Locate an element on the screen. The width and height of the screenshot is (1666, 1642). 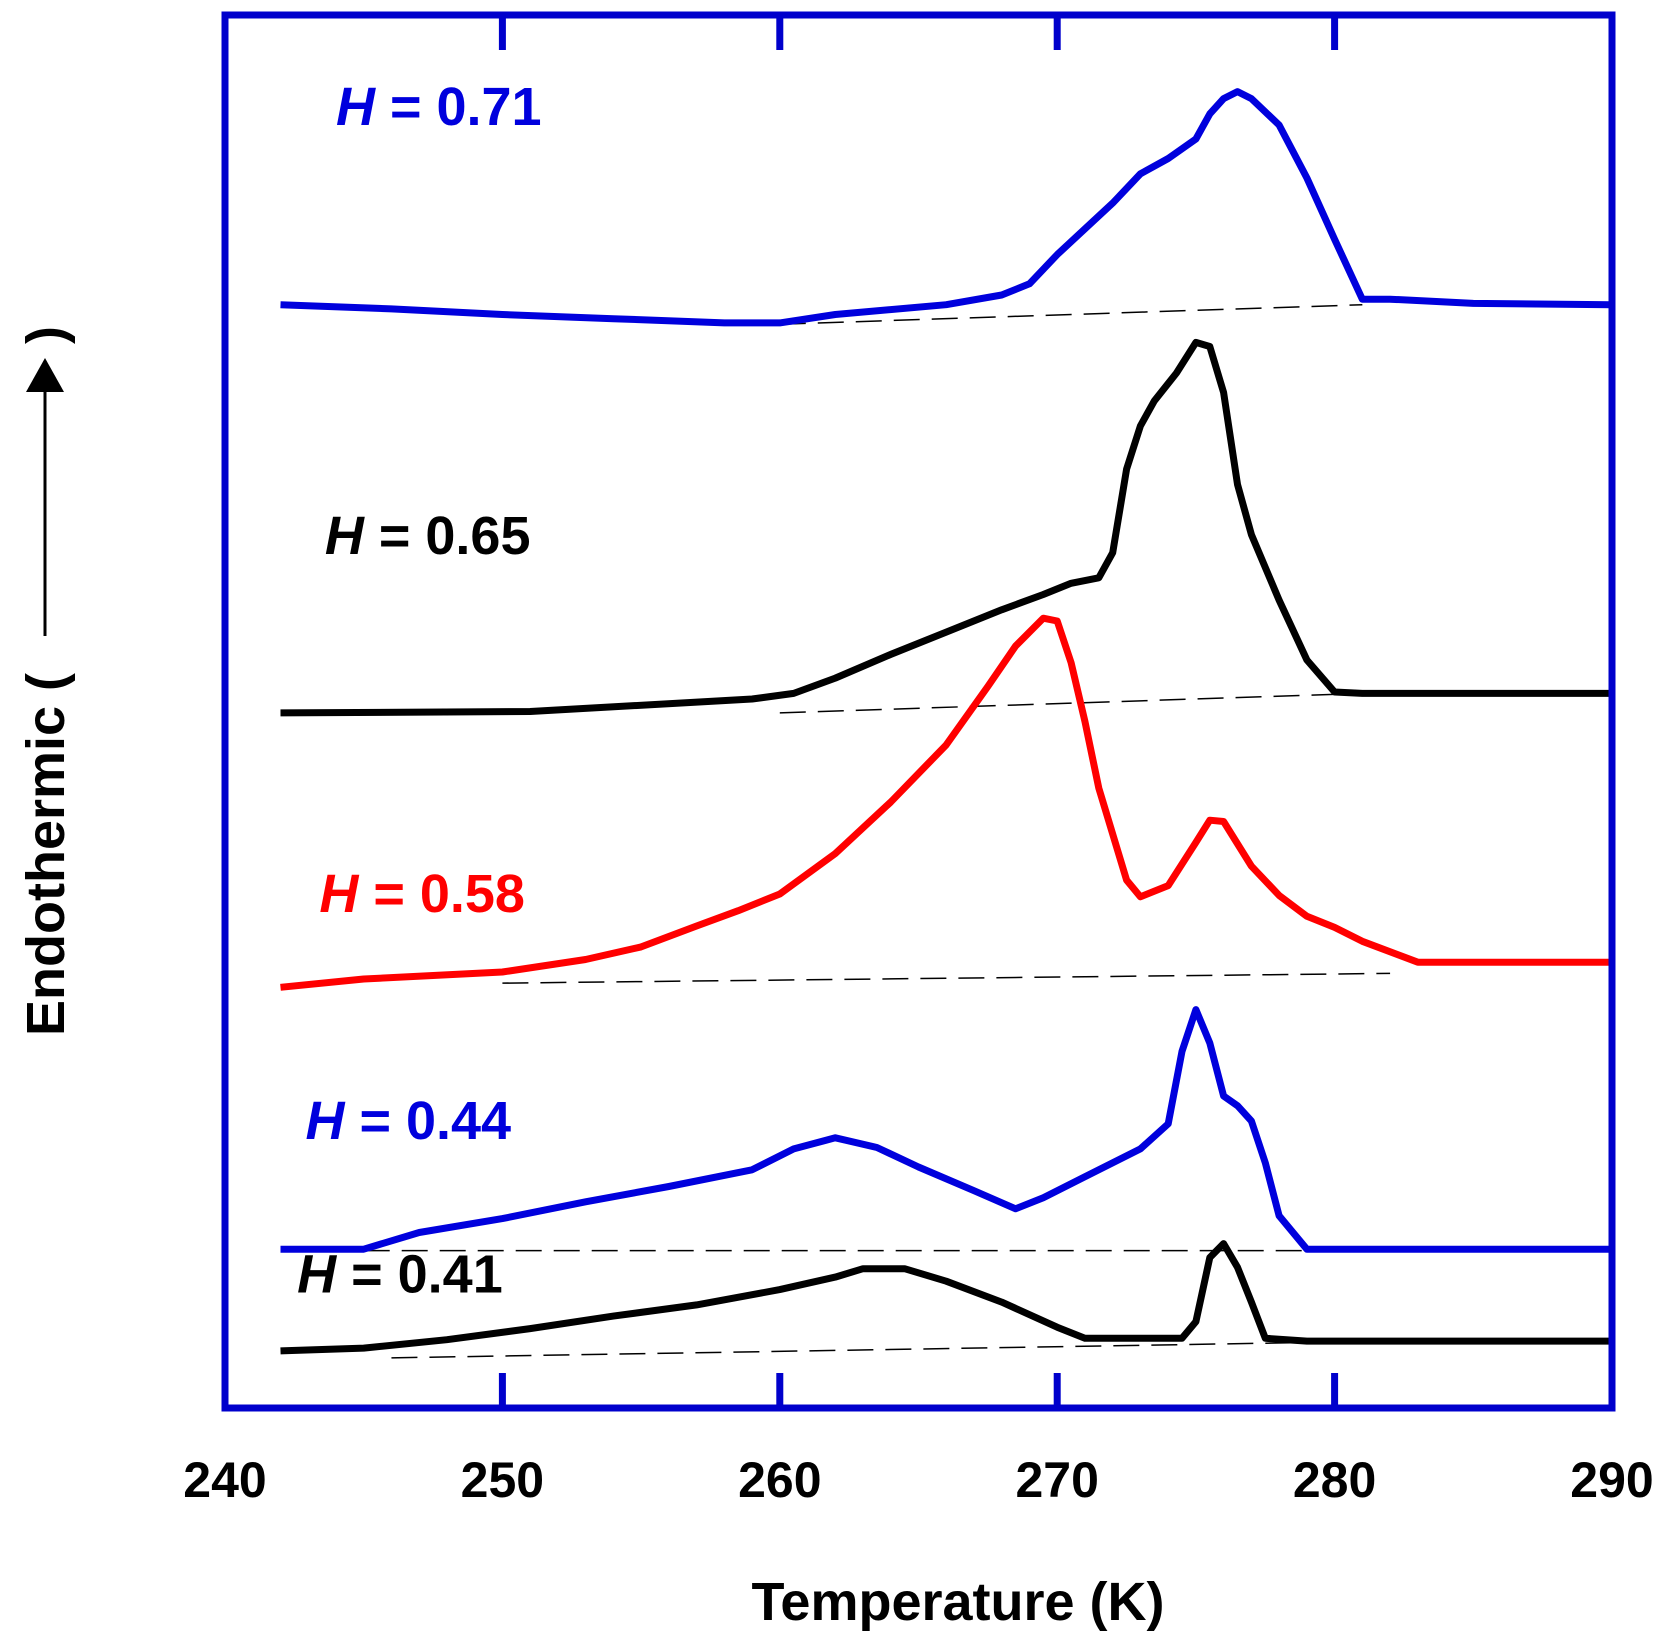
series-label-0: H = 0.71 is located at coordinates (439, 107).